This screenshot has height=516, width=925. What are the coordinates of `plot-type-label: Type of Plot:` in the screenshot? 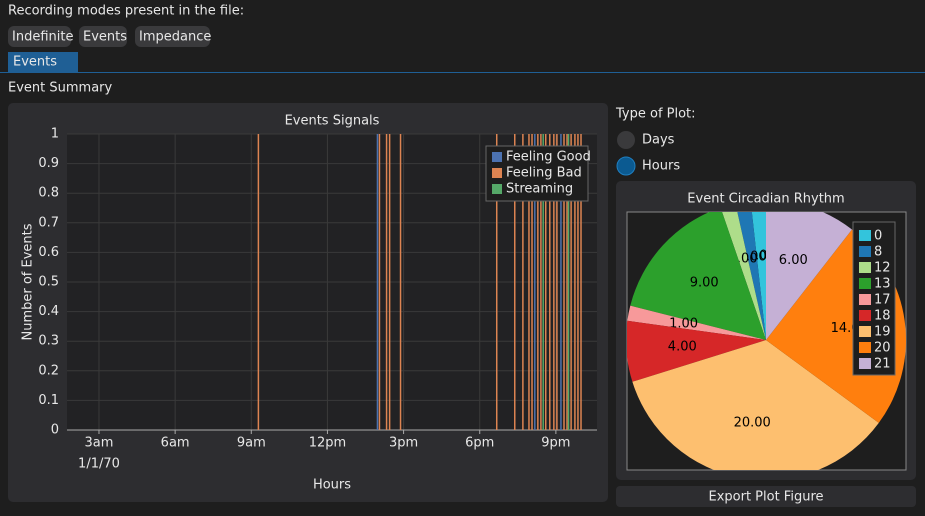 It's located at (655, 114).